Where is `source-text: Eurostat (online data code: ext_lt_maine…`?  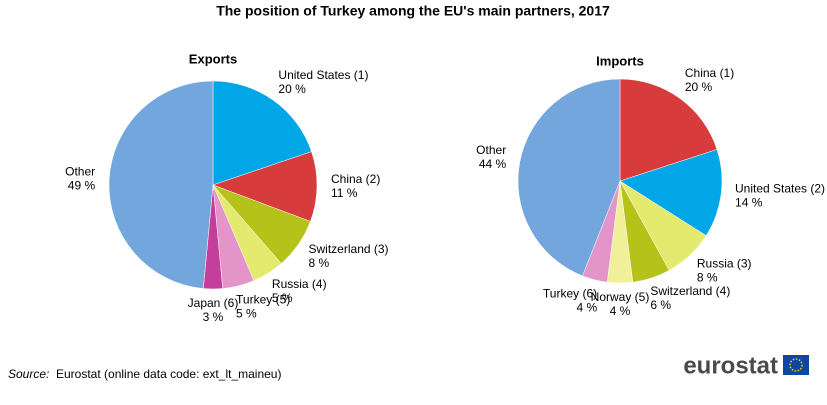
source-text: Eurostat (online data code: ext_lt_maine… is located at coordinates (168, 374).